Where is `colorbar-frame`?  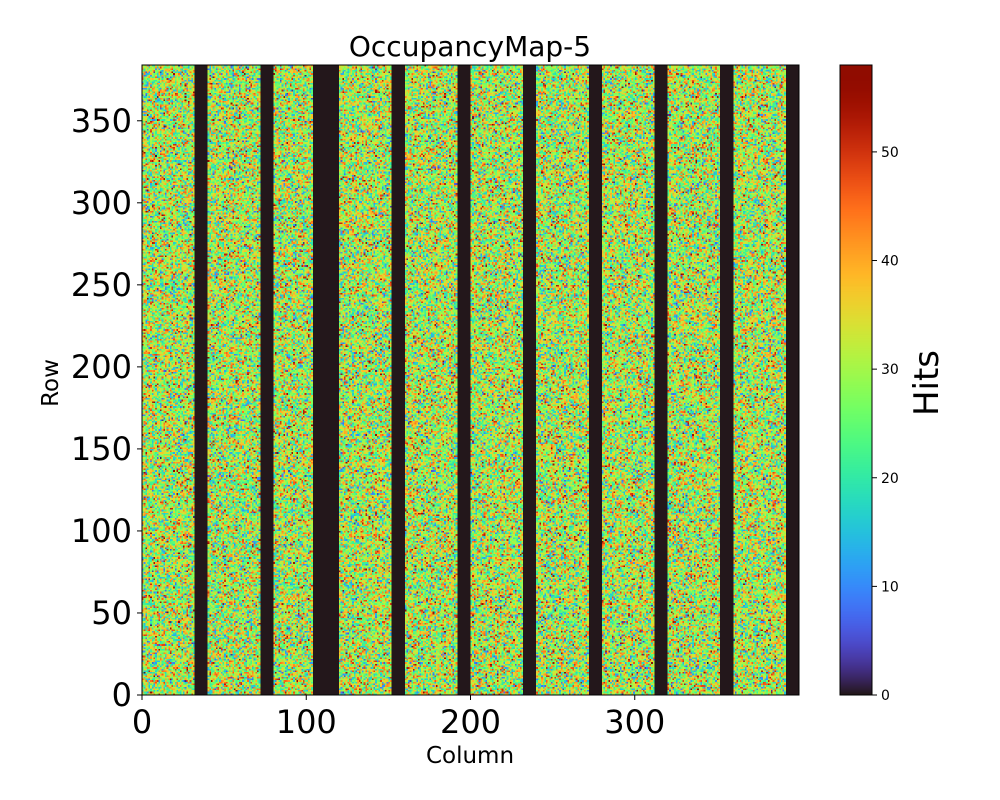
colorbar-frame is located at coordinates (856, 380).